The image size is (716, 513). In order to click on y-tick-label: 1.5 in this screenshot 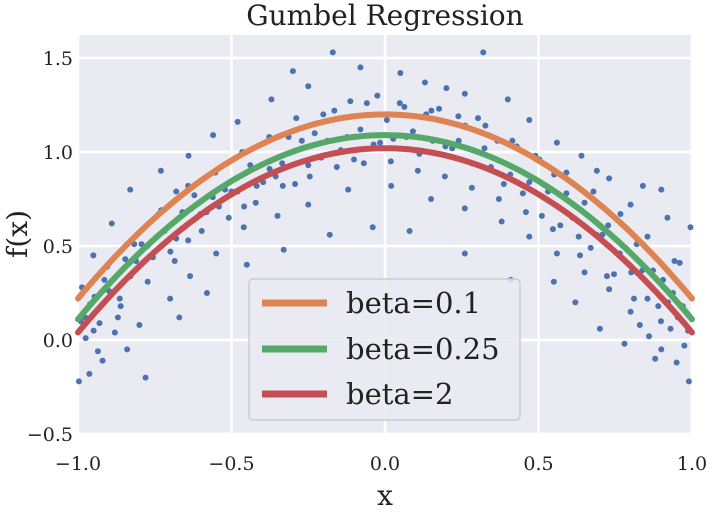, I will do `click(58, 59)`.